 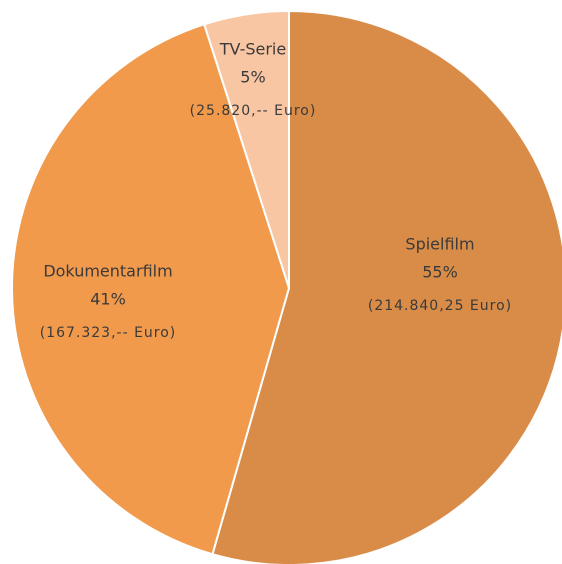 I want to click on slice-label: Spielfilm, so click(x=439, y=244).